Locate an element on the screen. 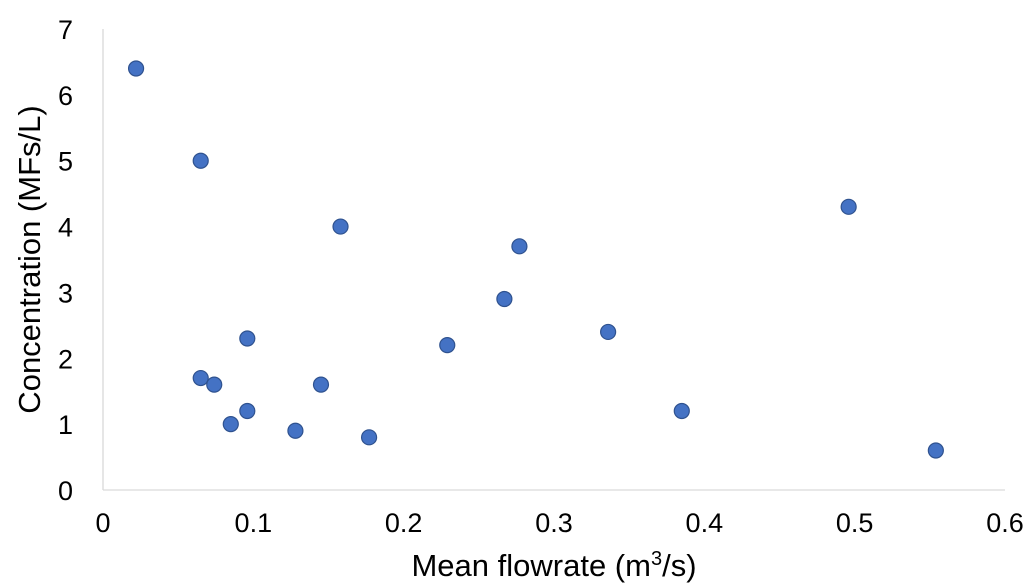 This screenshot has width=1035, height=586. y-tick-label: 4 is located at coordinates (65, 228).